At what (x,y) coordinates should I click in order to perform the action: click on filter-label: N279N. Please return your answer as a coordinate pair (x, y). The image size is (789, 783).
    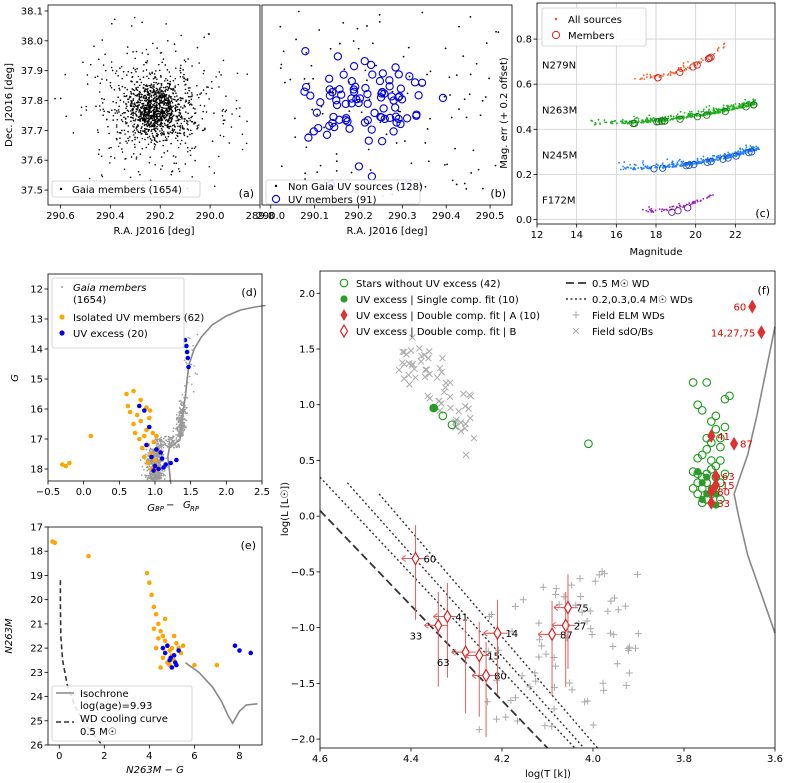
    Looking at the image, I should click on (559, 65).